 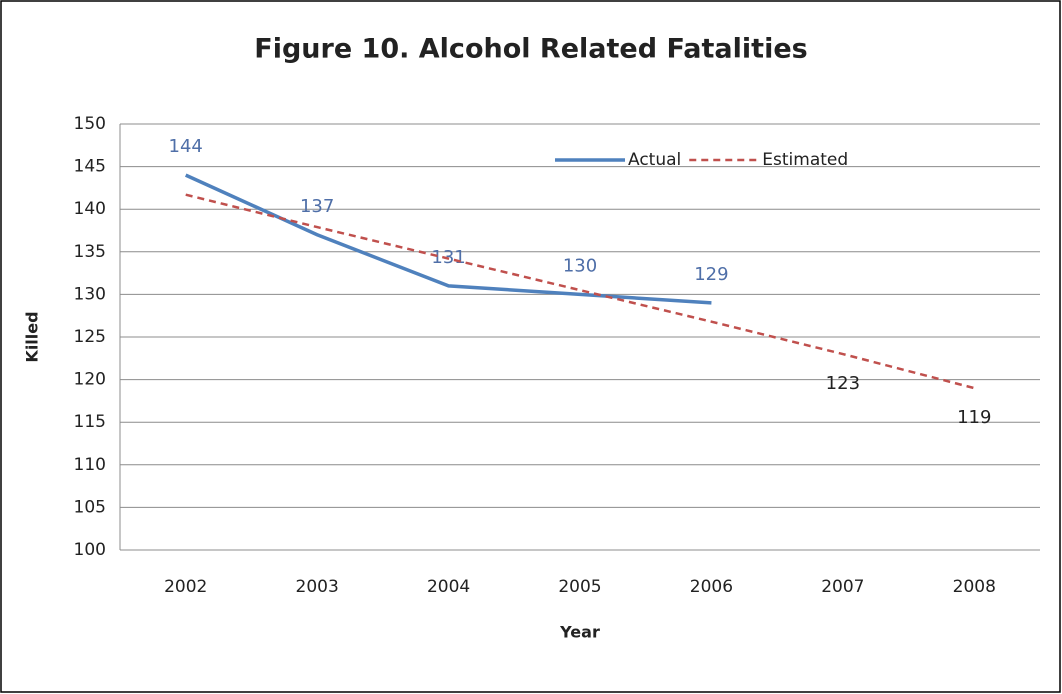 What do you see at coordinates (90, 124) in the screenshot?
I see `y-tick-label: 150` at bounding box center [90, 124].